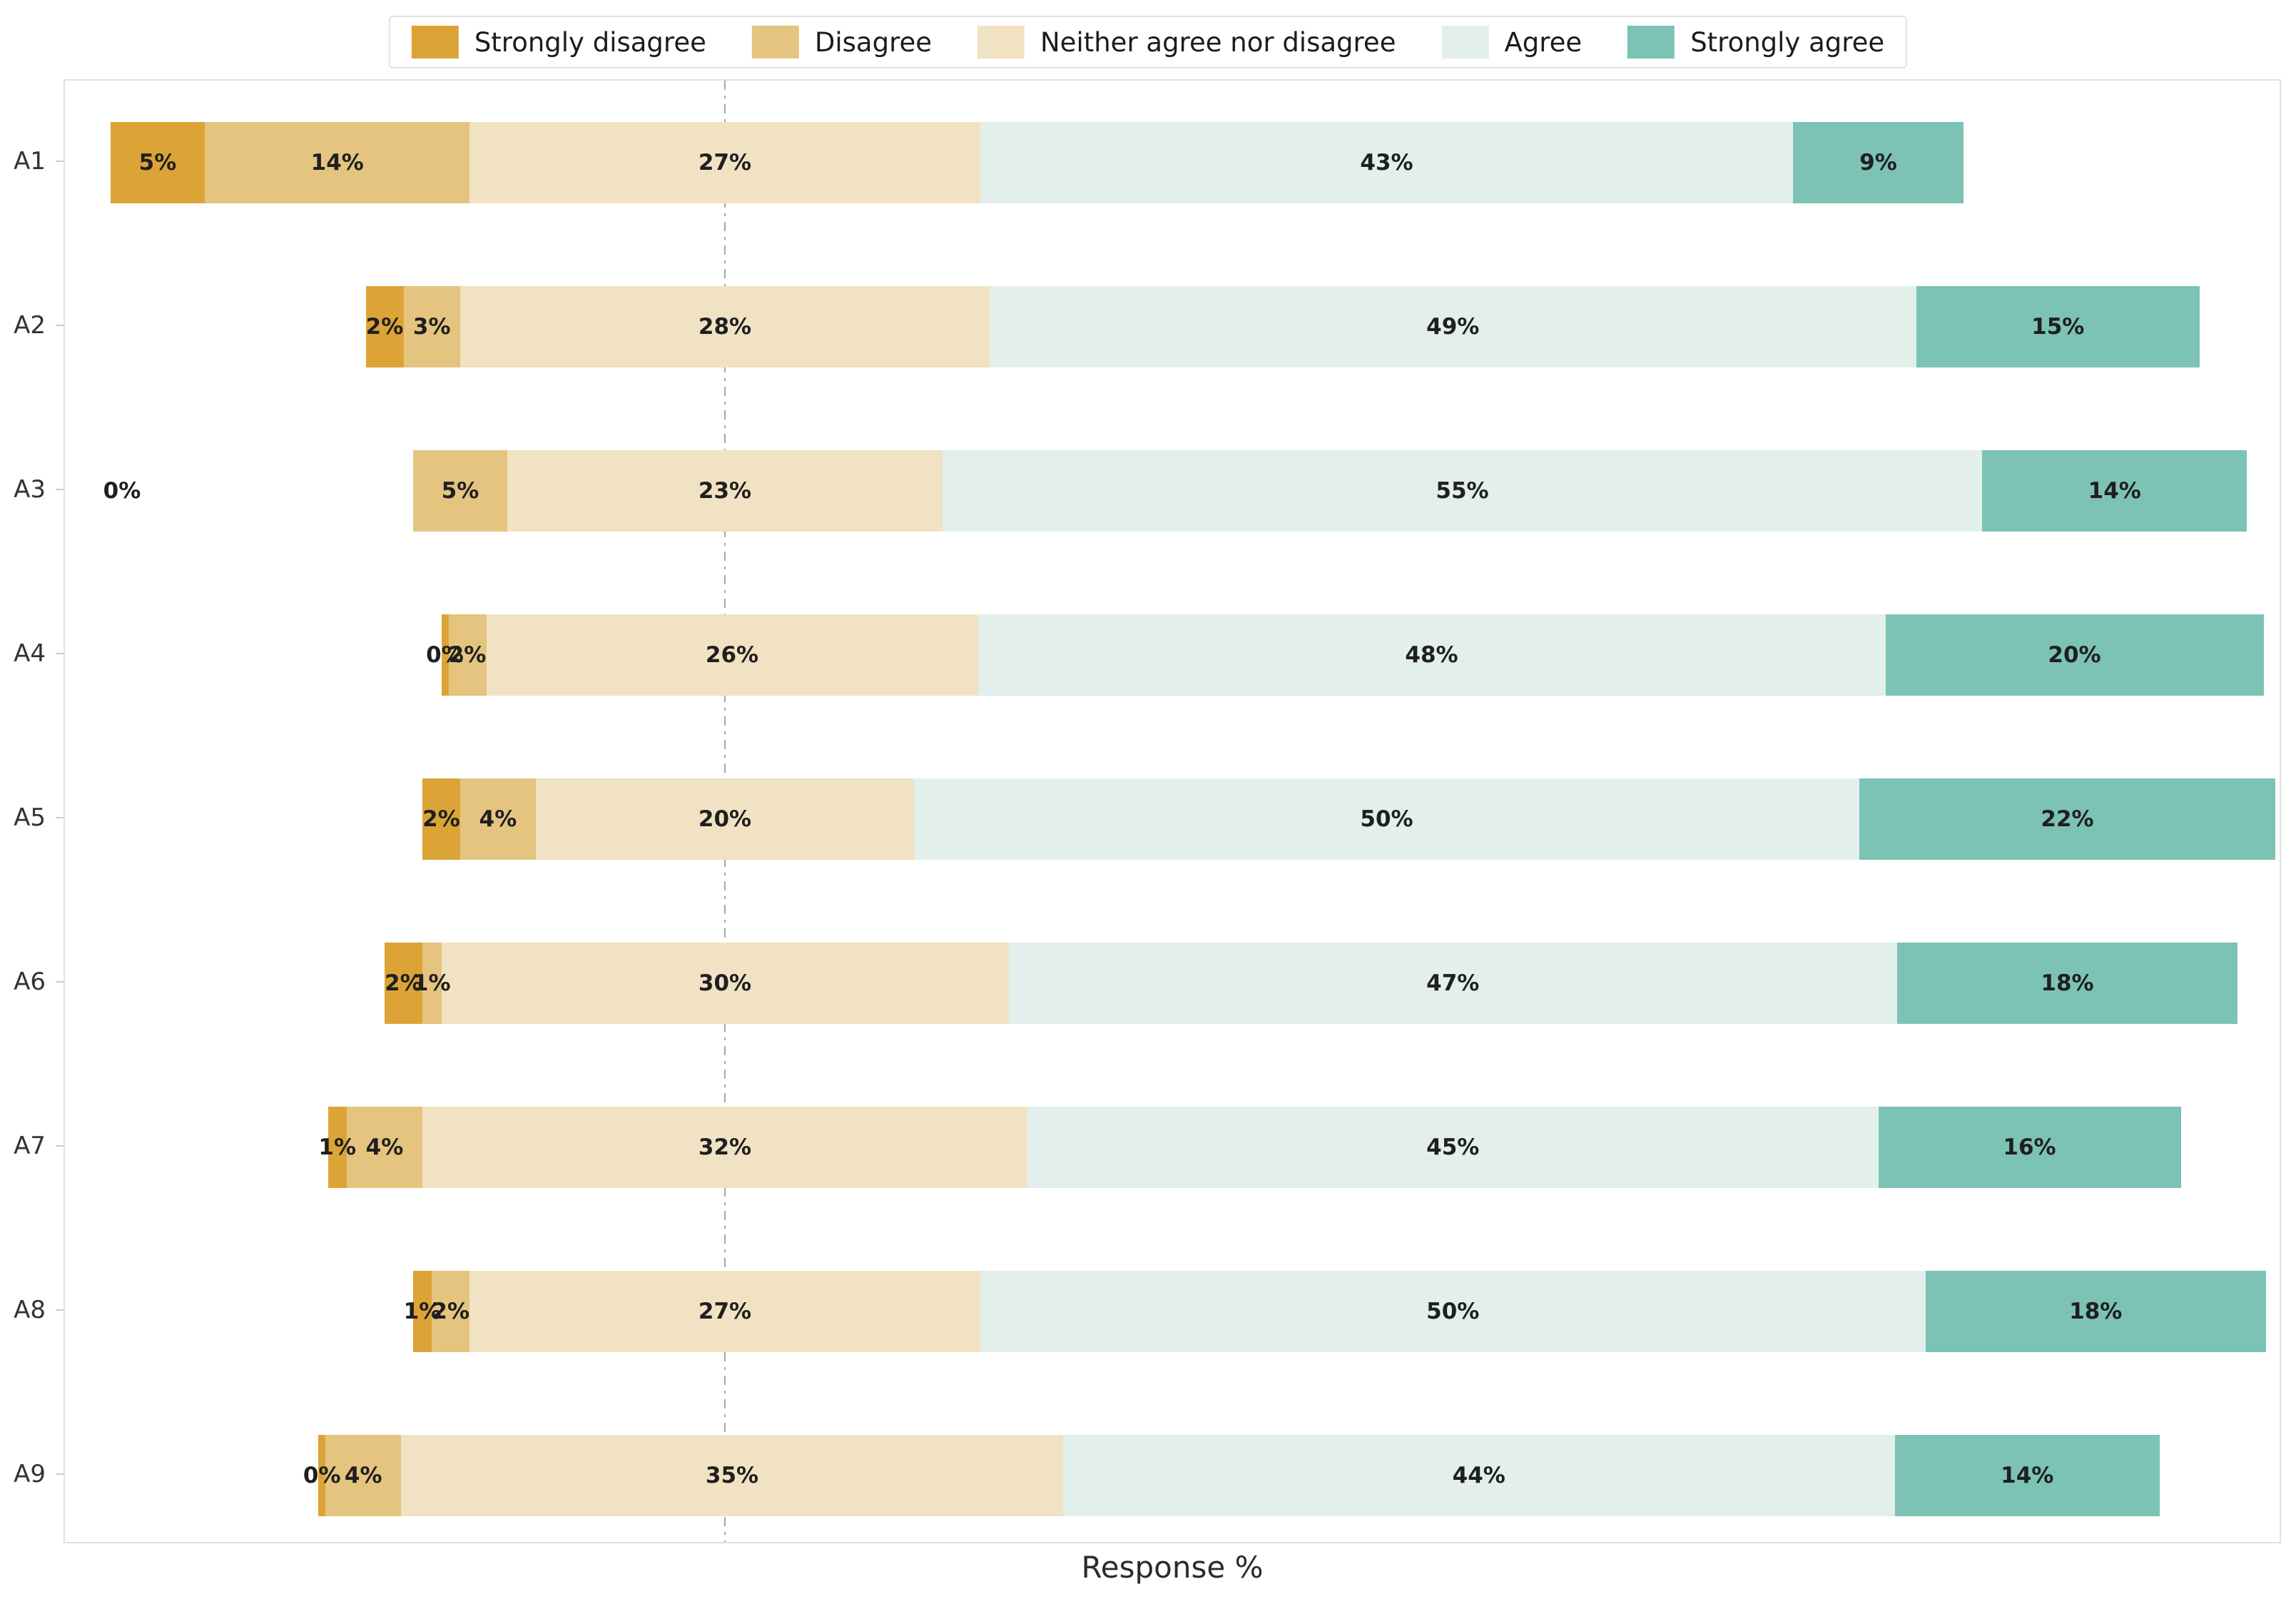  I want to click on bar-row: 2% 4% 20% 50% 22%, so click(1172, 819).